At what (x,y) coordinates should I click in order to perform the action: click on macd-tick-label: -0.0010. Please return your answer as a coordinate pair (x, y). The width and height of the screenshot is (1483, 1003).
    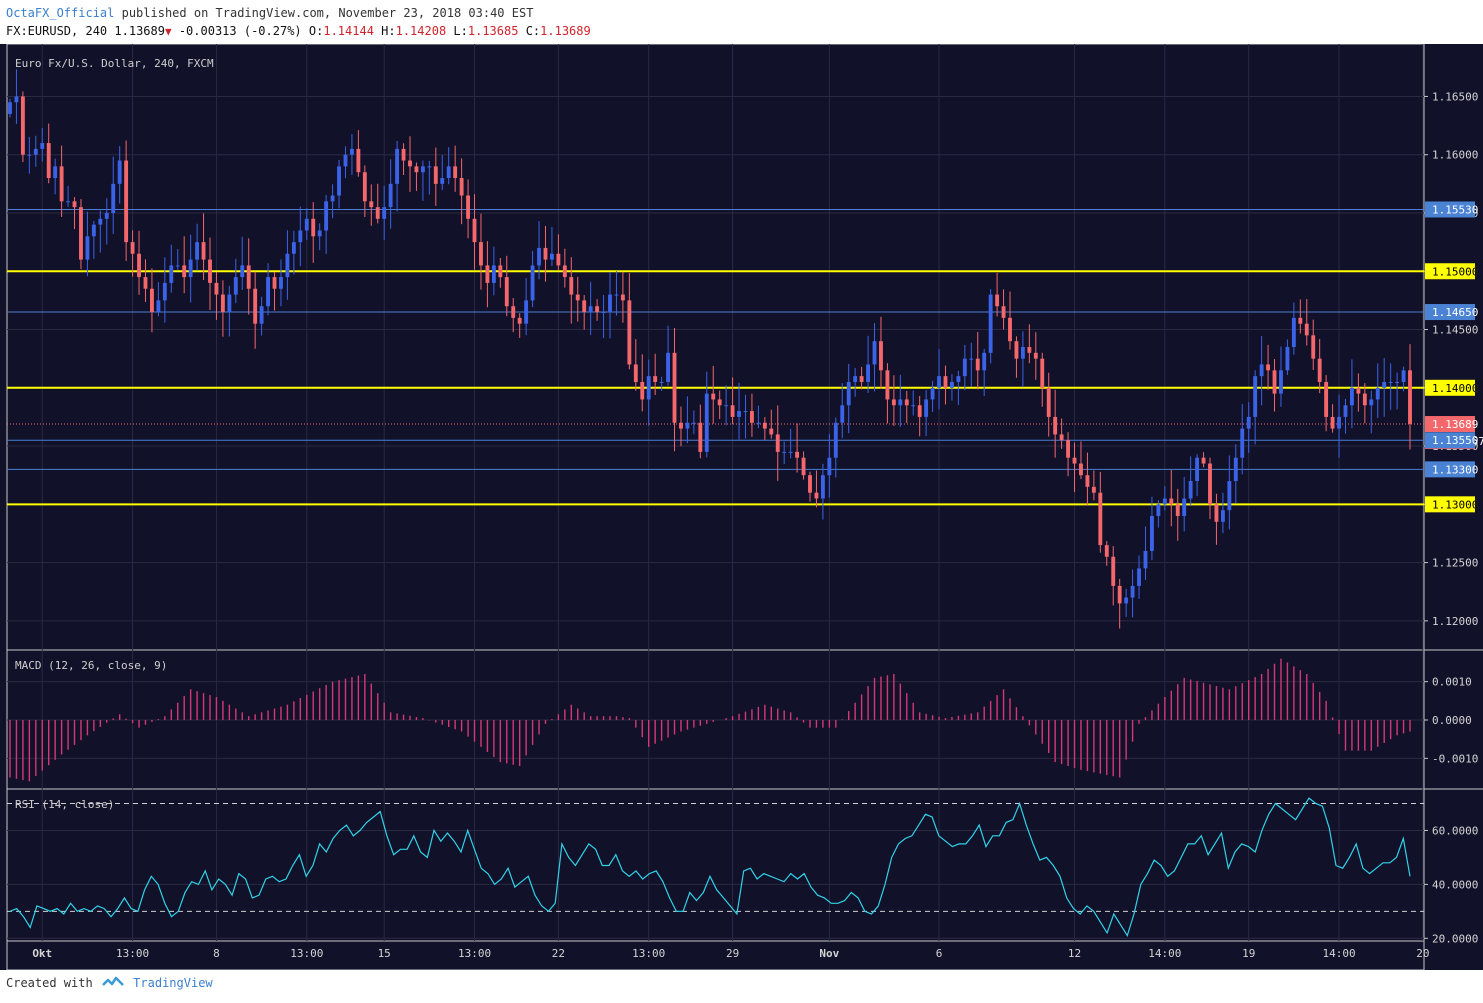
    Looking at the image, I should click on (1455, 758).